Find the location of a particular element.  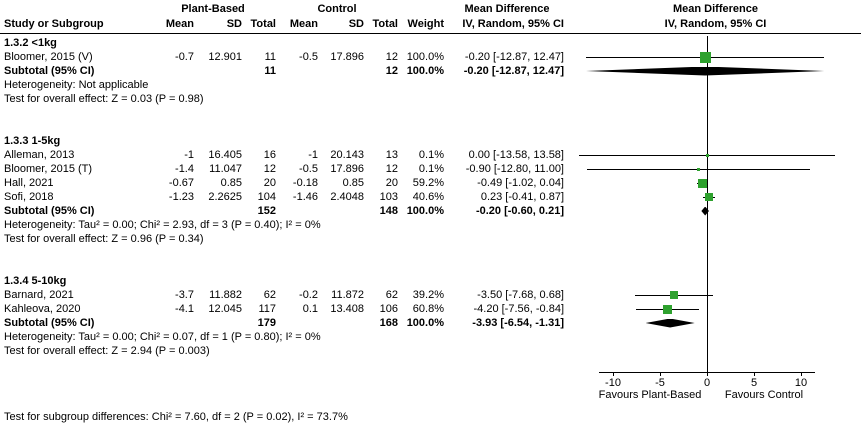

subtotal-ci-text: -3.93 [-6.54, -1.31] is located at coordinates (518, 323).